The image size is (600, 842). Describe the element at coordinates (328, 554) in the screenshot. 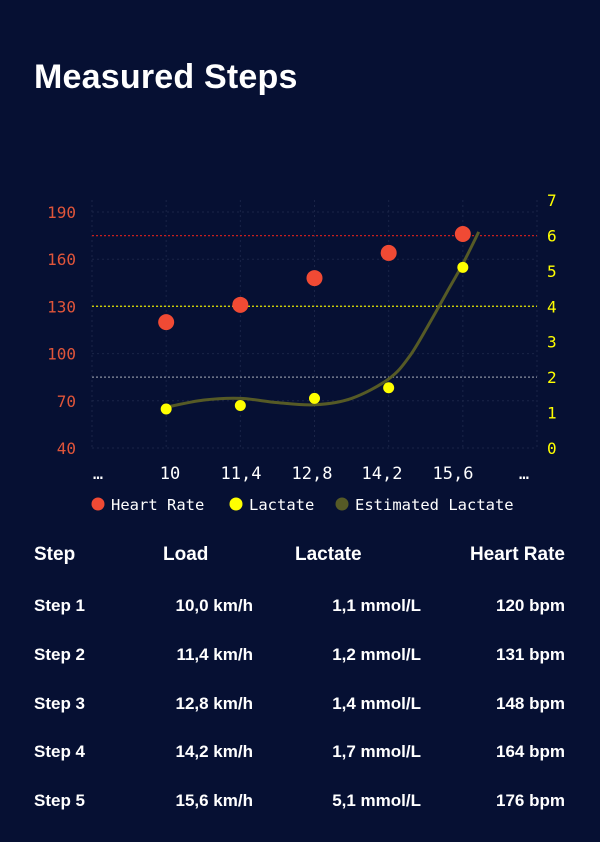

I see `header-lactate: Lactate` at that location.